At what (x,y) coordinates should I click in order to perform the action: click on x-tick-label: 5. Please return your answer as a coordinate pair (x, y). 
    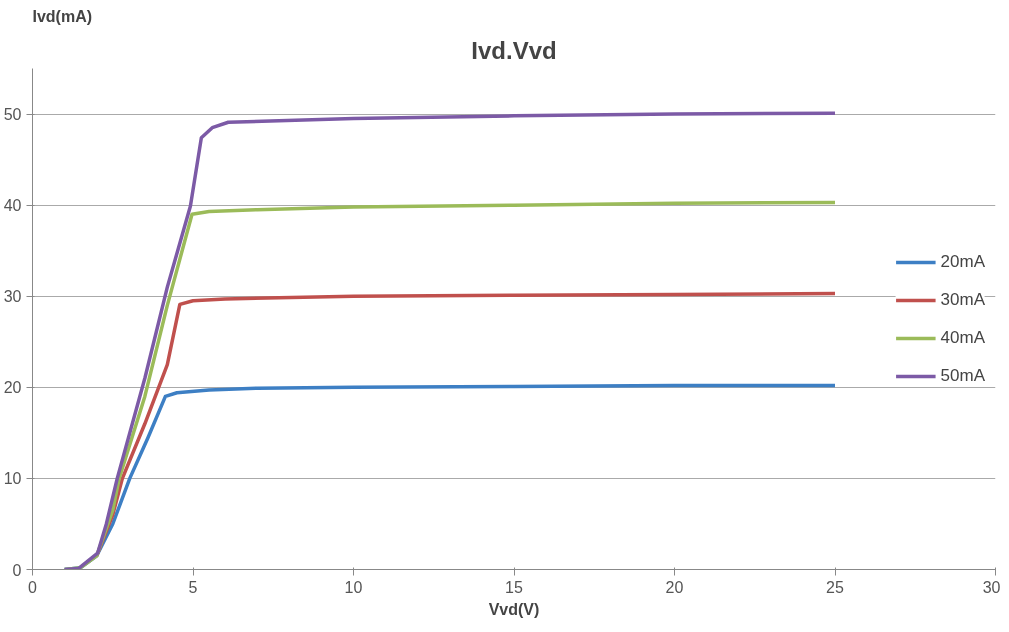
    Looking at the image, I should click on (193, 587).